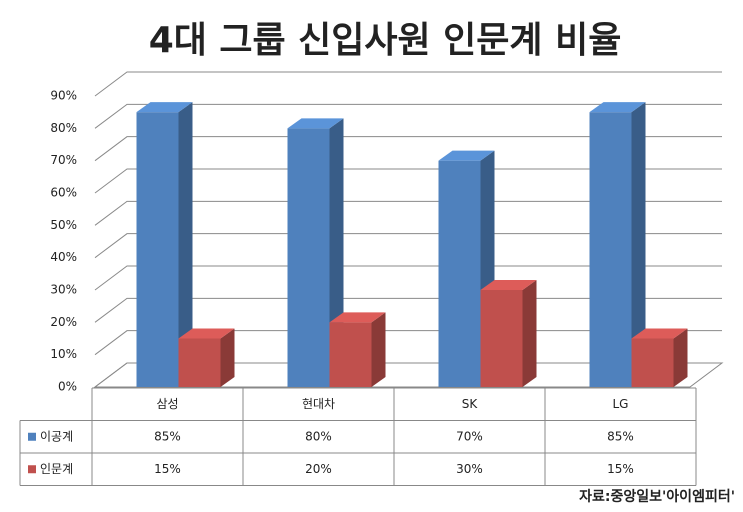 This screenshot has height=512, width=743. Describe the element at coordinates (63, 257) in the screenshot. I see `y-tick-label: 40%` at that location.